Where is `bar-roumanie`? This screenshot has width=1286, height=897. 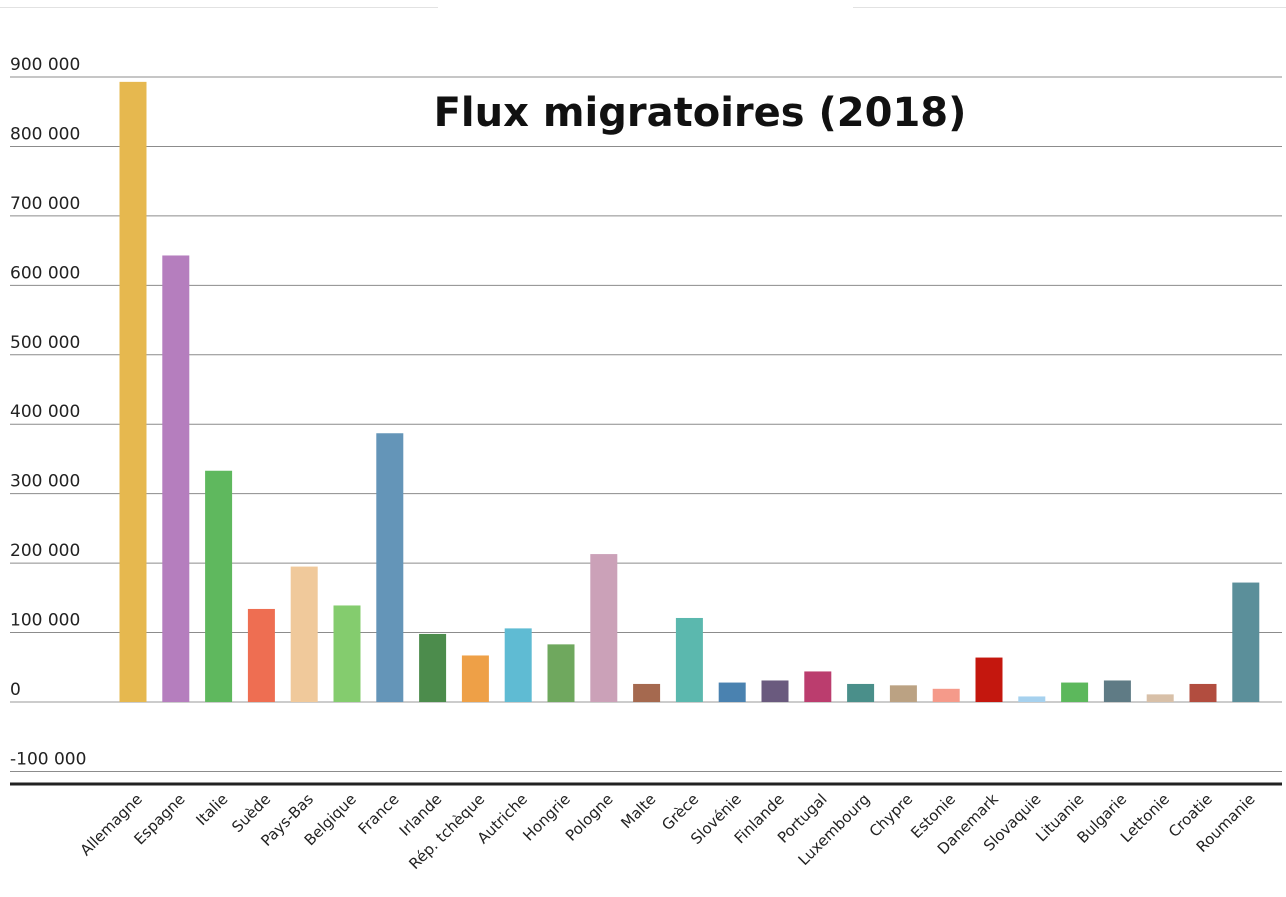 bar-roumanie is located at coordinates (1246, 642).